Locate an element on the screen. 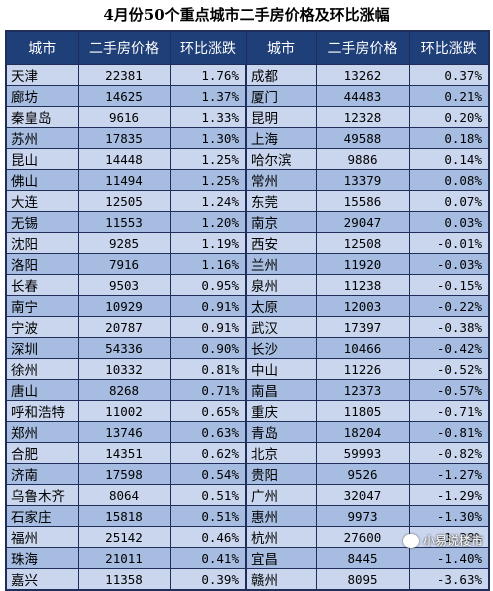 This screenshot has height=591, width=493. change-cell: -0.52% is located at coordinates (449, 369).